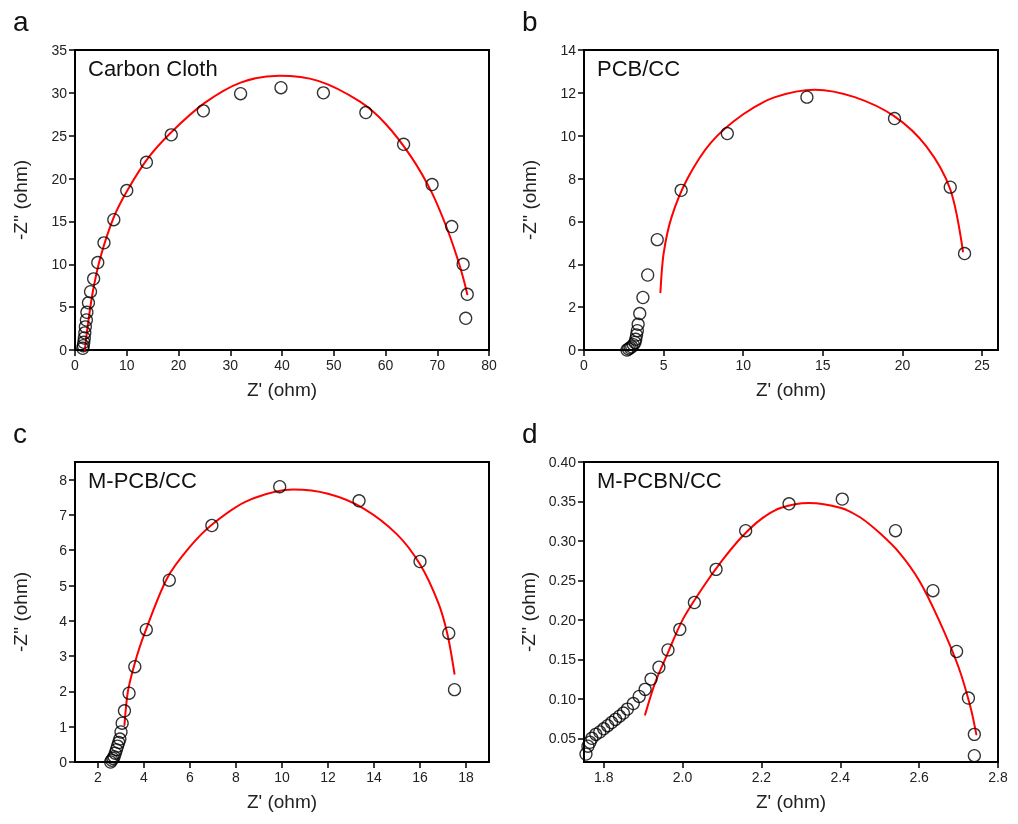 This screenshot has width=1018, height=824. Describe the element at coordinates (420, 777) in the screenshot. I see `x-tick-label: 16` at that location.